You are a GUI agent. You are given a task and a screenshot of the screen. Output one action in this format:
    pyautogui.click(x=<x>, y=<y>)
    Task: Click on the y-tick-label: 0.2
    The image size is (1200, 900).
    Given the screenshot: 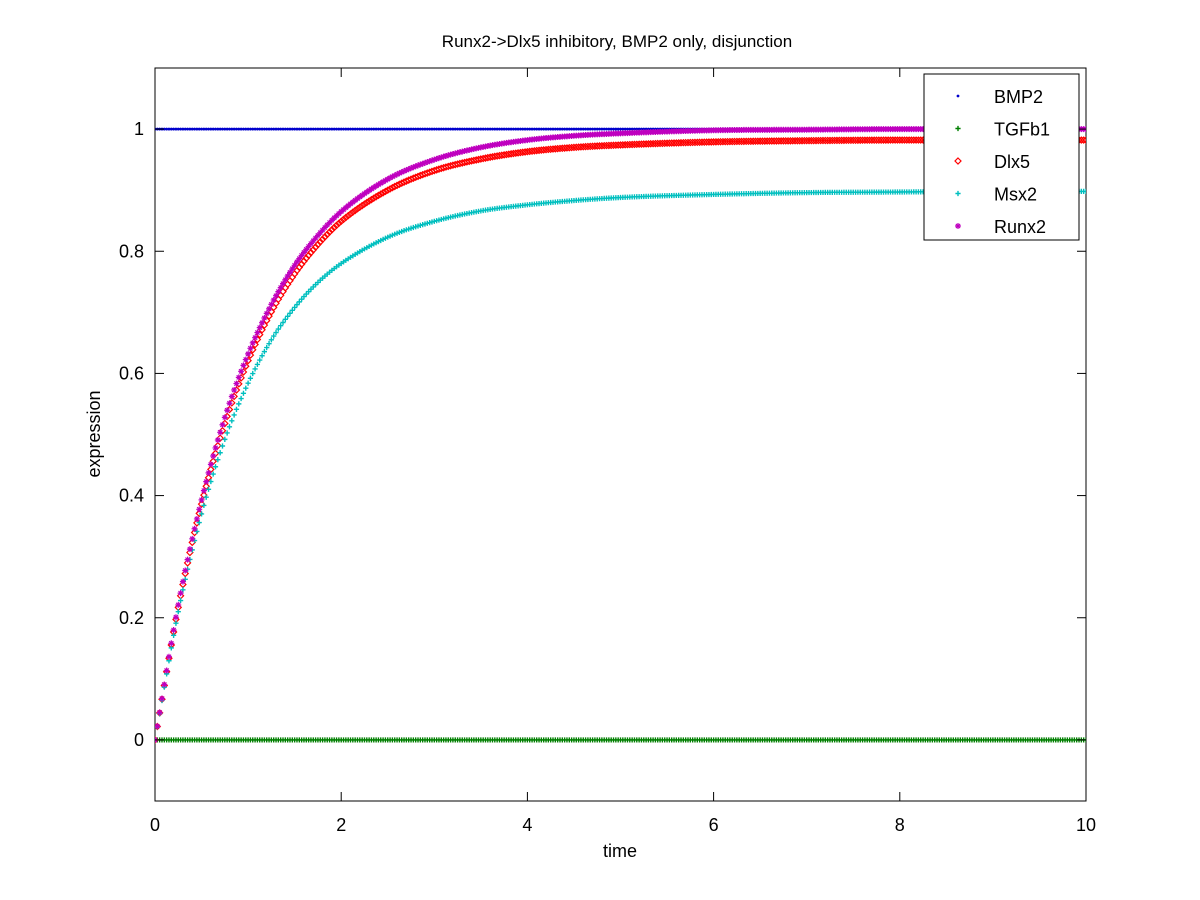 What is the action you would take?
    pyautogui.click(x=131, y=618)
    